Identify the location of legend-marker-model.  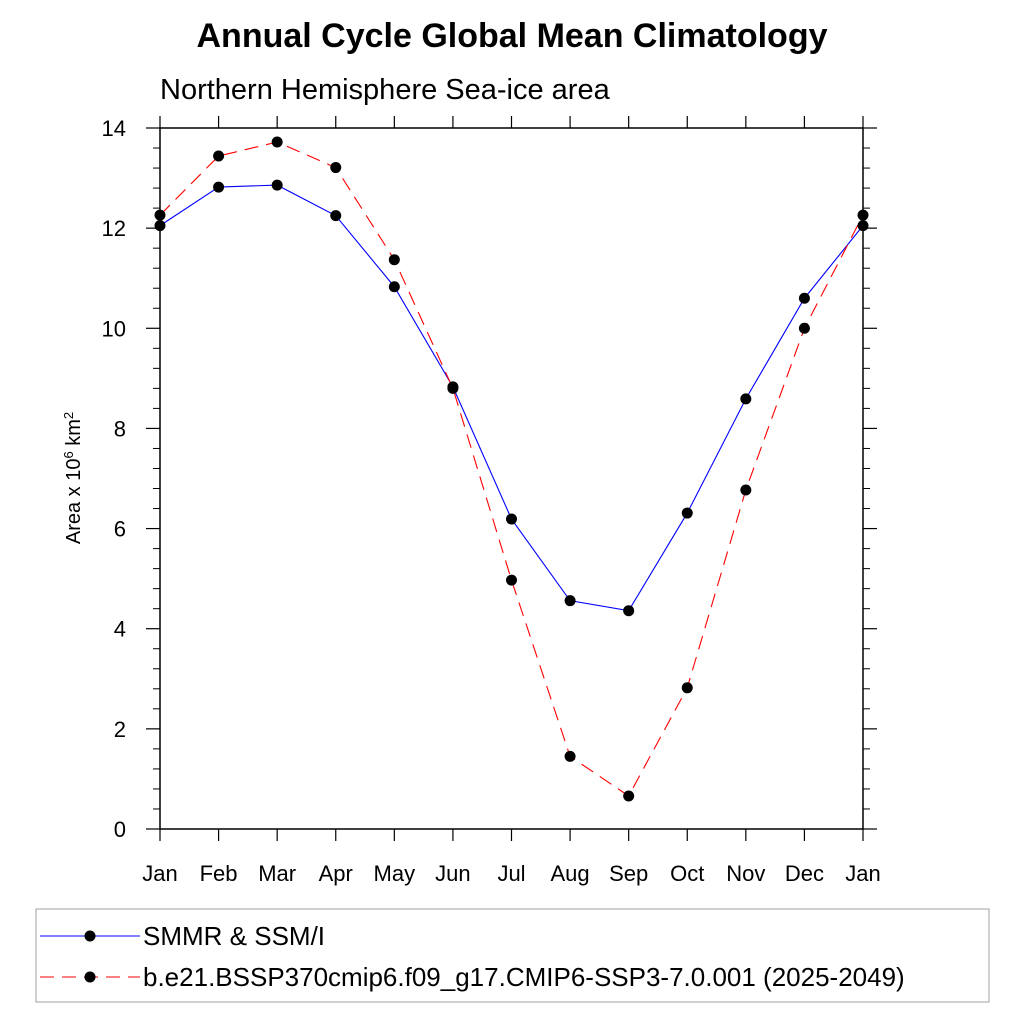
(90, 977).